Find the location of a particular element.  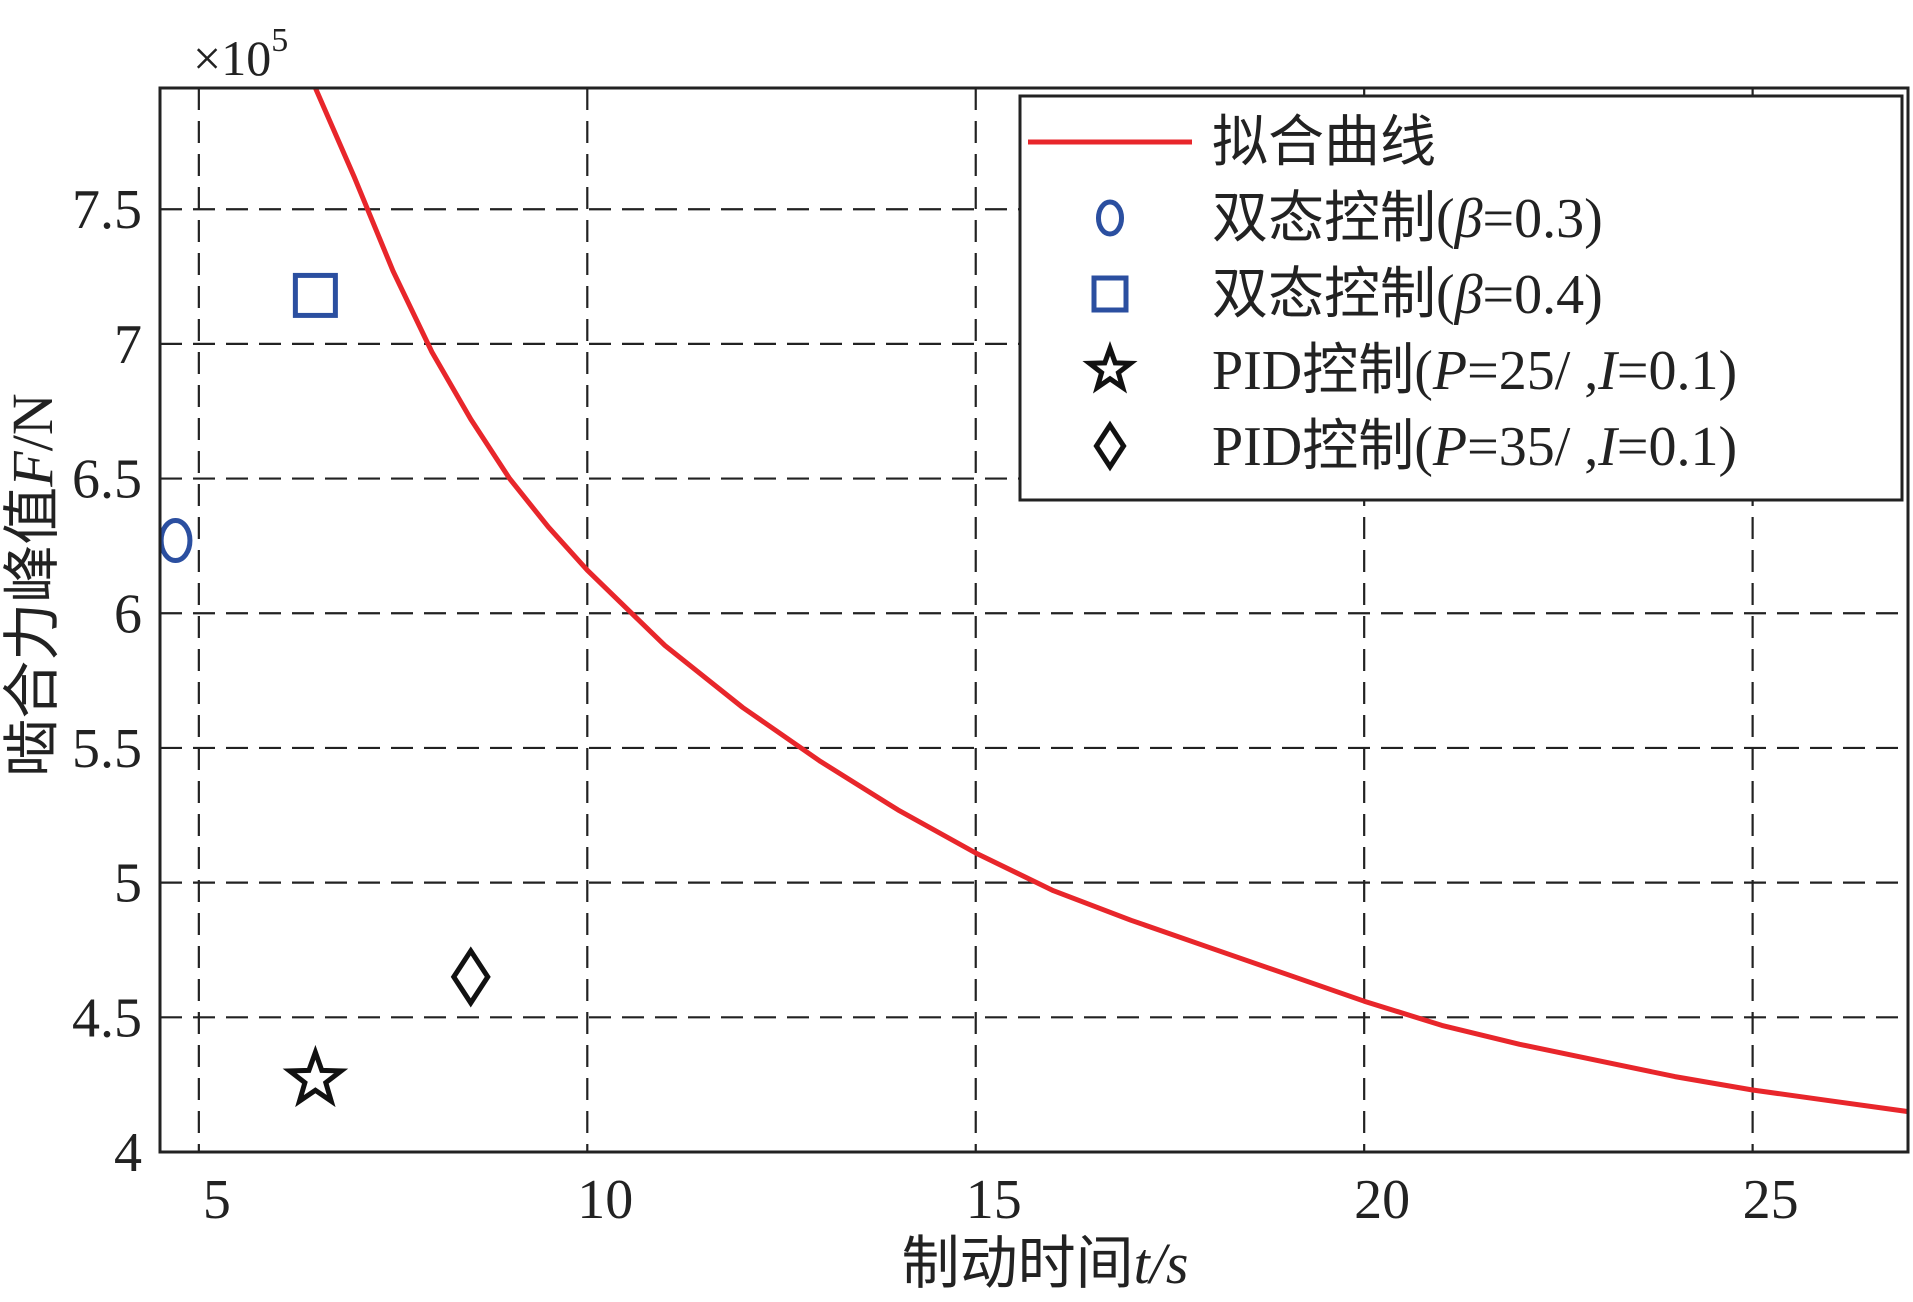

x-tick-label: 15 is located at coordinates (994, 1200).